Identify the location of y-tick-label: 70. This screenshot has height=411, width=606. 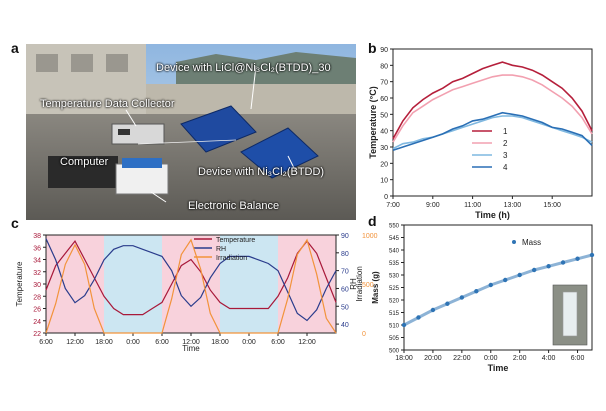
(384, 83).